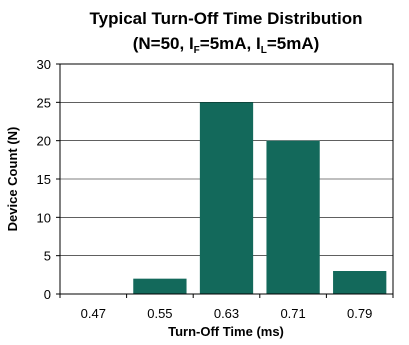 The width and height of the screenshot is (409, 345). Describe the element at coordinates (292, 313) in the screenshot. I see `x-tick-label: 0.71` at that location.